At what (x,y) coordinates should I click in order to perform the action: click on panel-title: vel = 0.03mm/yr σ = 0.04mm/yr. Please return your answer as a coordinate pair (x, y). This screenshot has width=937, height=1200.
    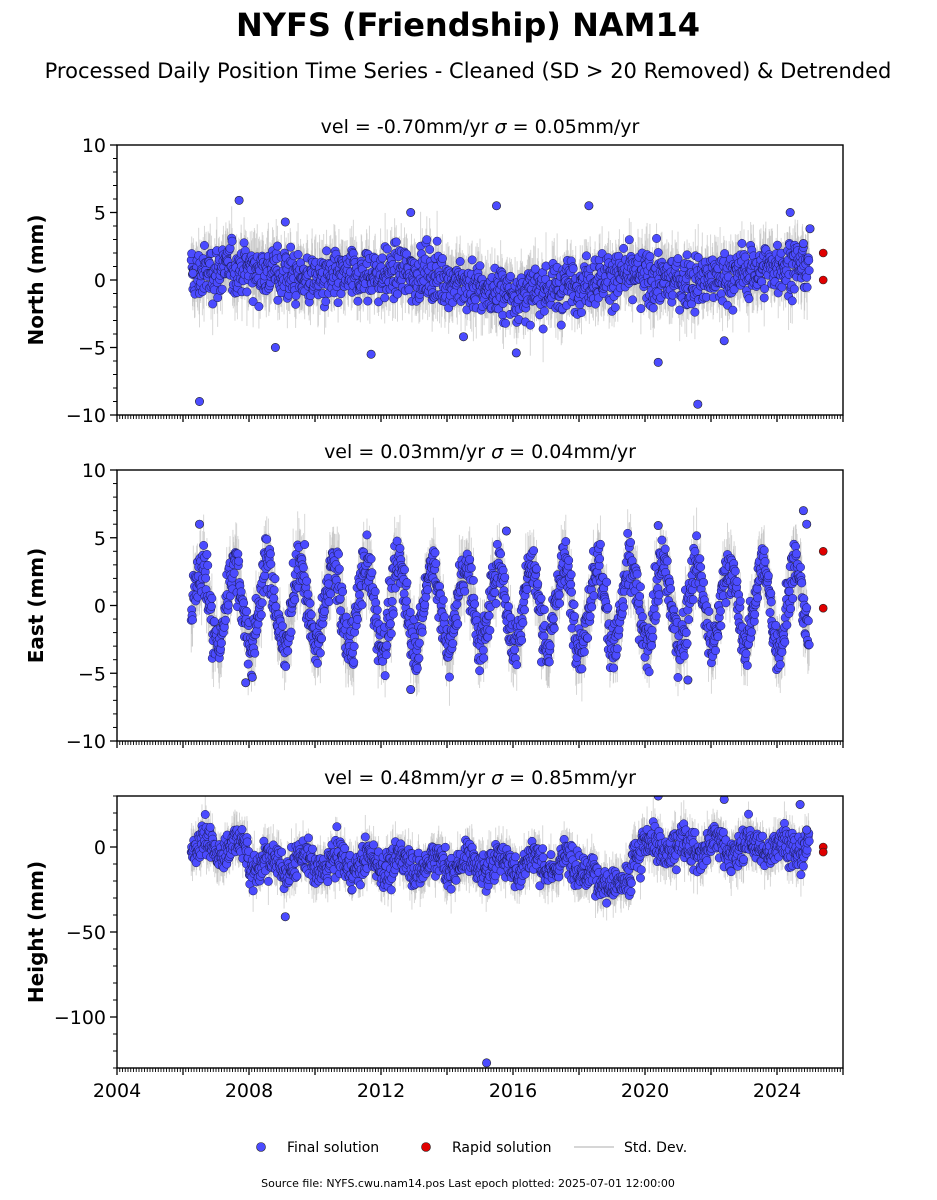
    Looking at the image, I should click on (480, 452).